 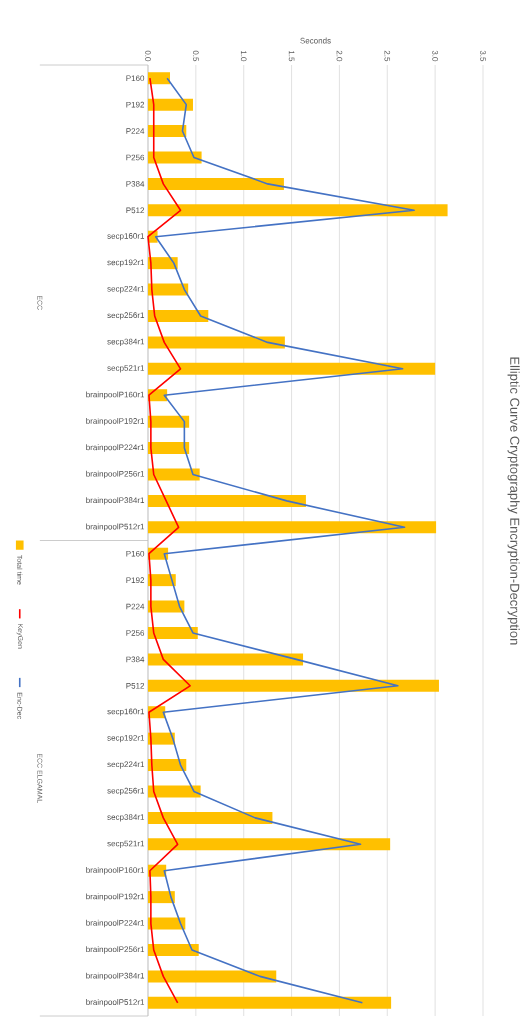 I want to click on x-tick-label: 1.5, so click(x=291, y=56).